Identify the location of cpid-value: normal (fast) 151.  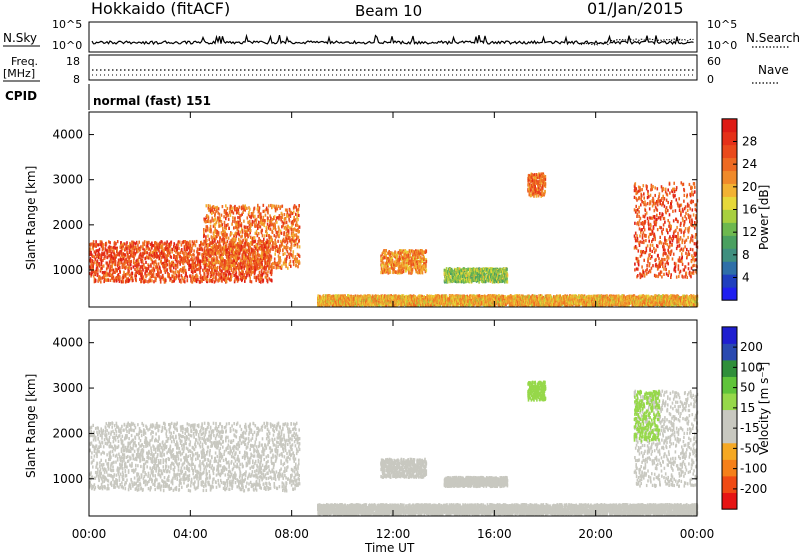
(152, 101).